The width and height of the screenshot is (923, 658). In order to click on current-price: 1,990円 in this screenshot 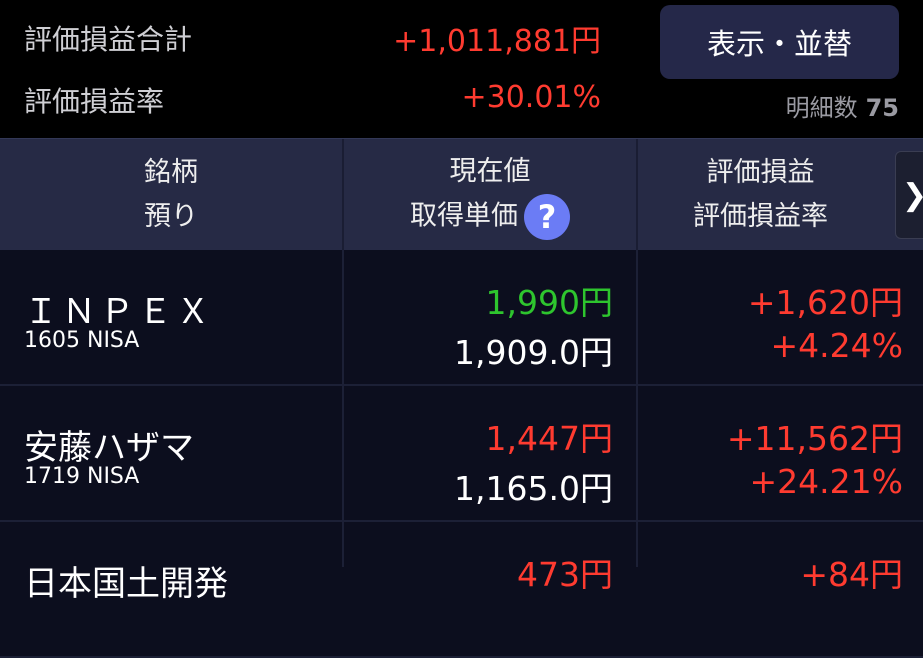, I will do `click(549, 302)`.